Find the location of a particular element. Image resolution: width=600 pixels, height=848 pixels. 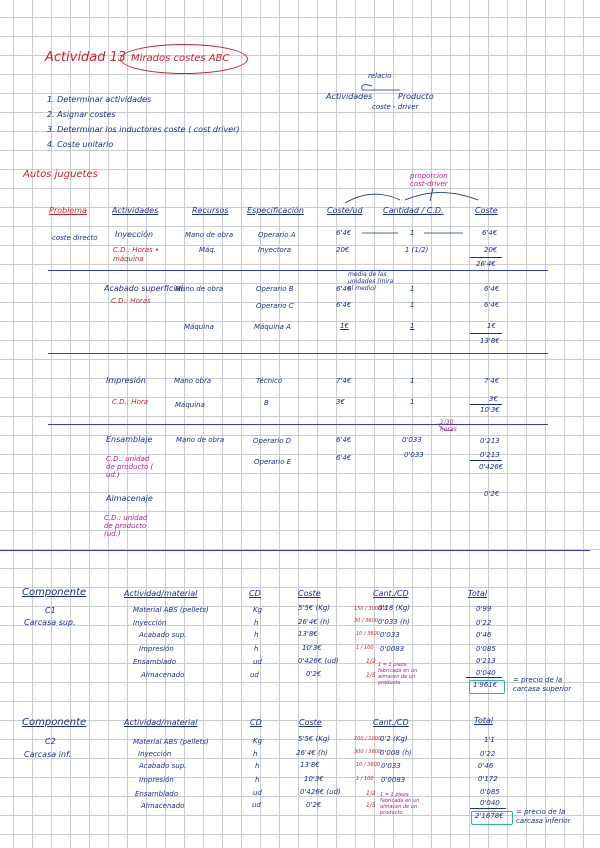

c2-r5-actividad: Ensamblado is located at coordinates (157, 794).